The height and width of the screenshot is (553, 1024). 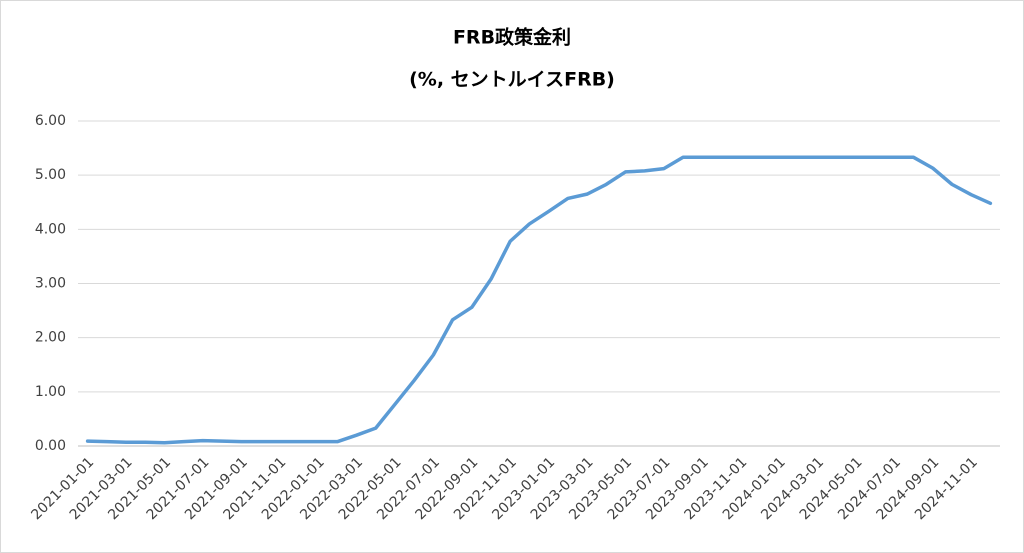 What do you see at coordinates (50, 284) in the screenshot?
I see `y-tick-label: 3.00` at bounding box center [50, 284].